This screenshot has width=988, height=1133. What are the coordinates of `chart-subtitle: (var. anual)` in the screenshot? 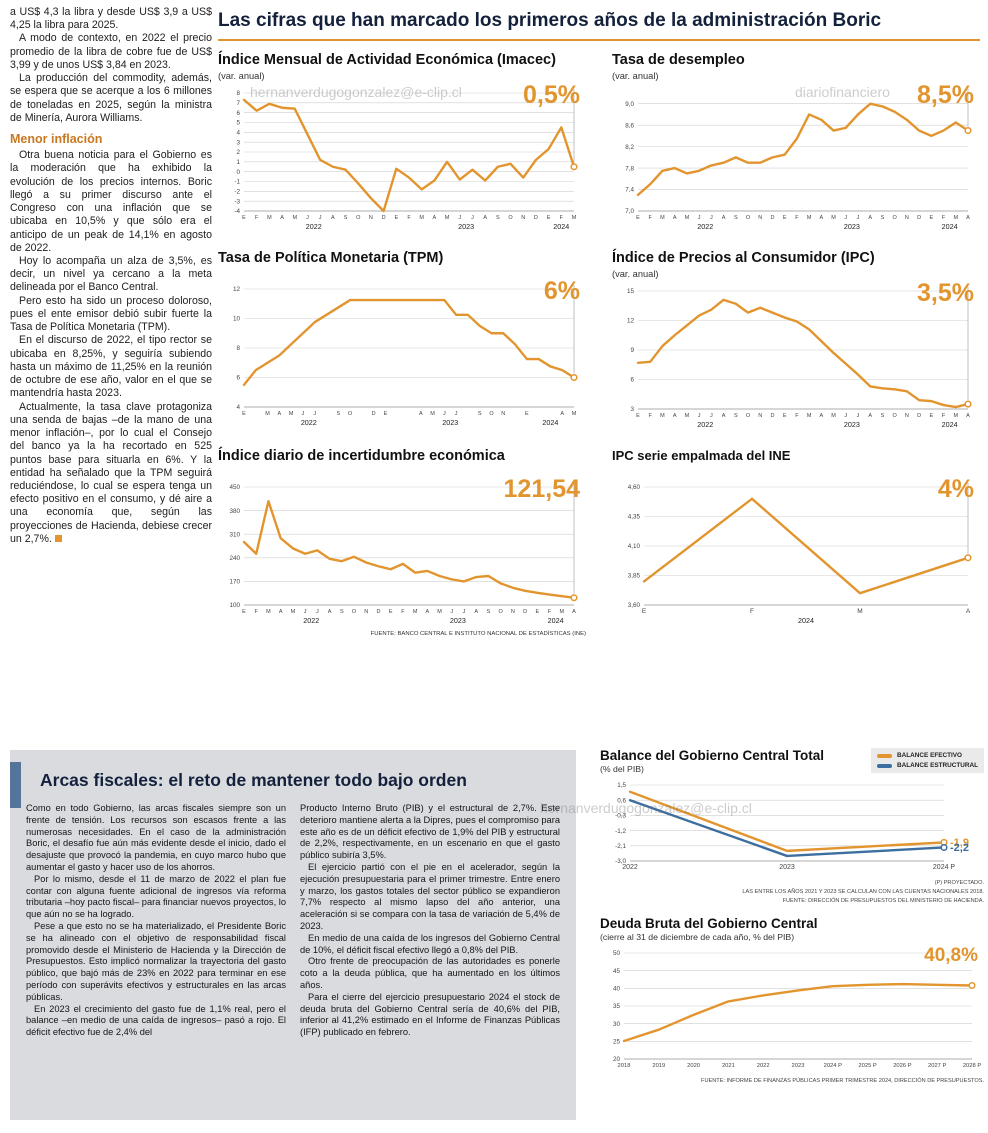 It's located at (635, 75).